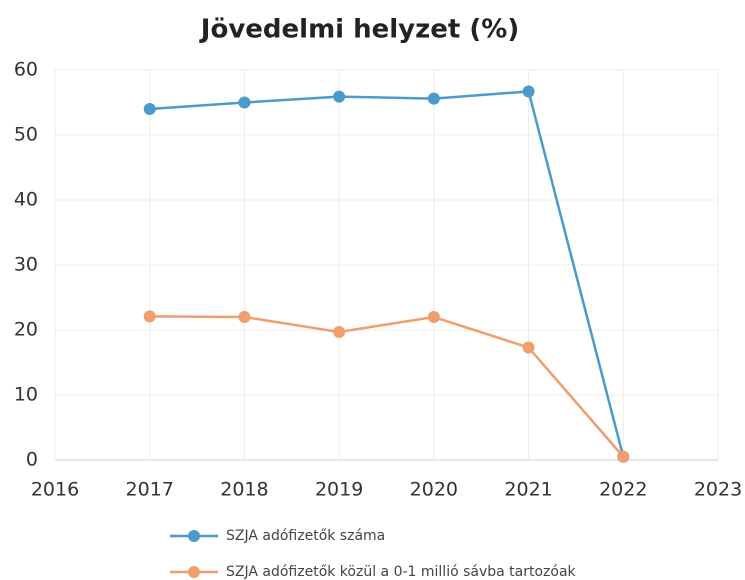  Describe the element at coordinates (26, 265) in the screenshot. I see `y-tick-label: 30` at that location.